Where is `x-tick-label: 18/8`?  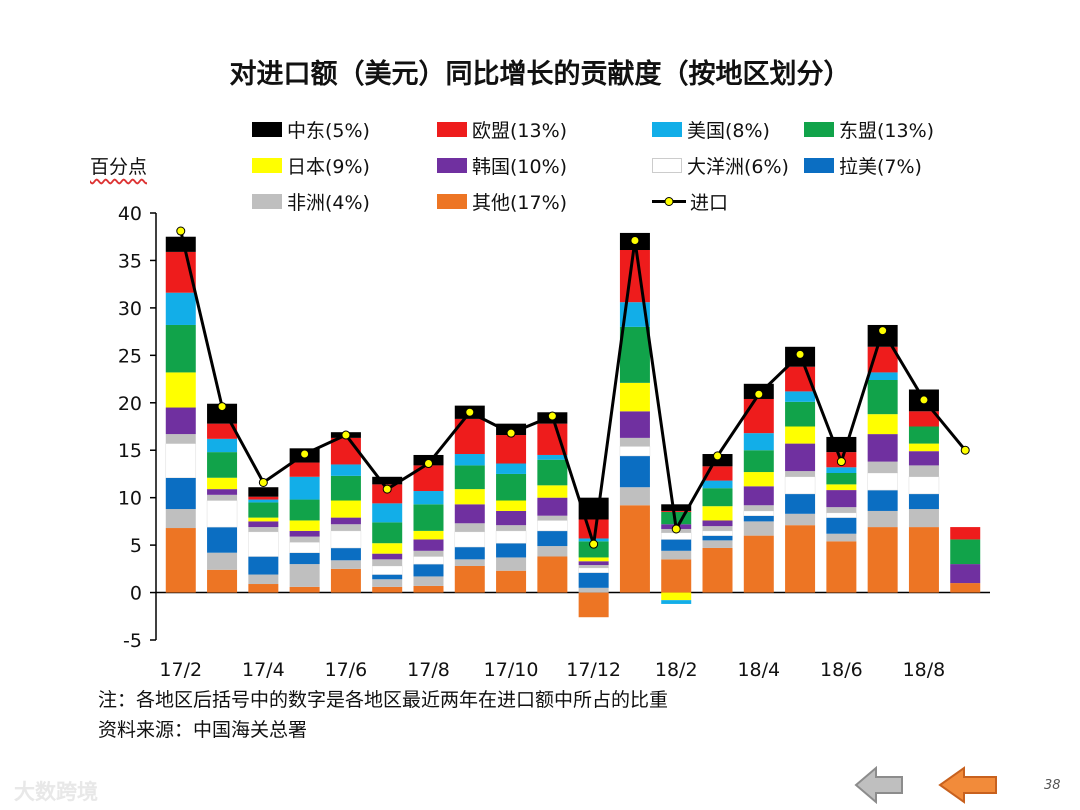
x-tick-label: 18/8 is located at coordinates (924, 670).